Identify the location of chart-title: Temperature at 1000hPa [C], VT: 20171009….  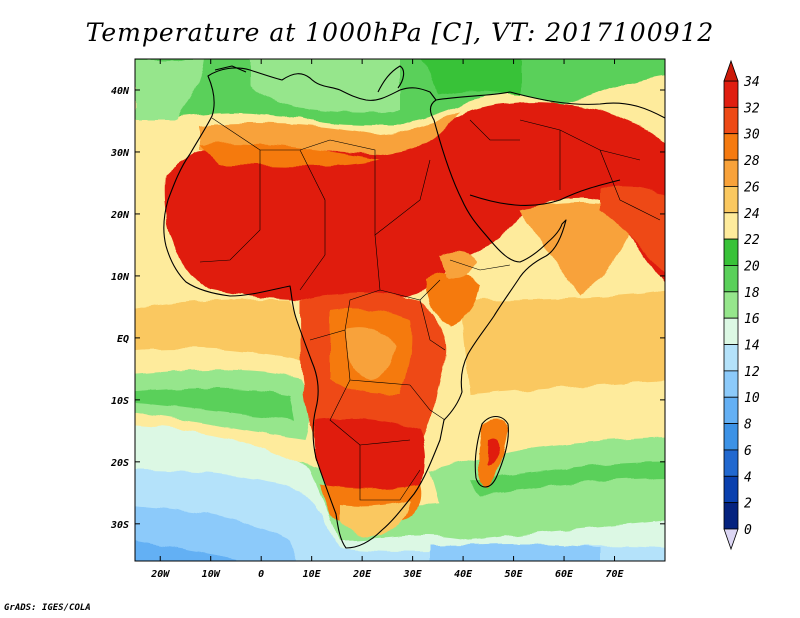
(400, 32).